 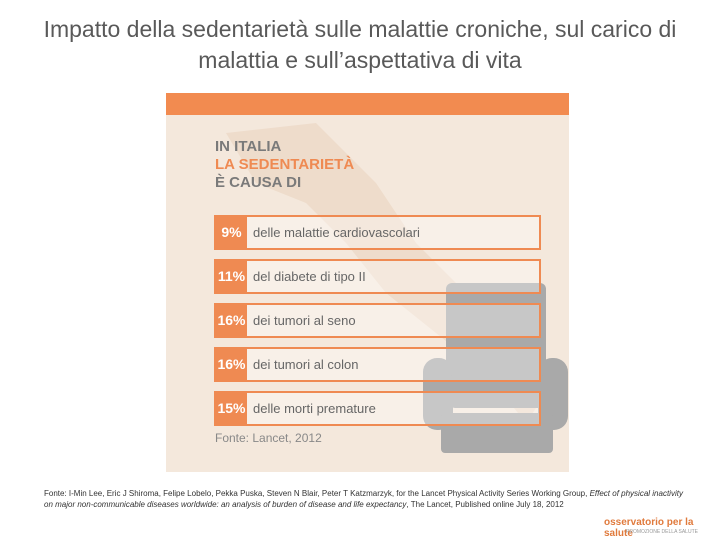 I want to click on infographic-source: Fonte: Lancet, 2012, so click(x=268, y=438).